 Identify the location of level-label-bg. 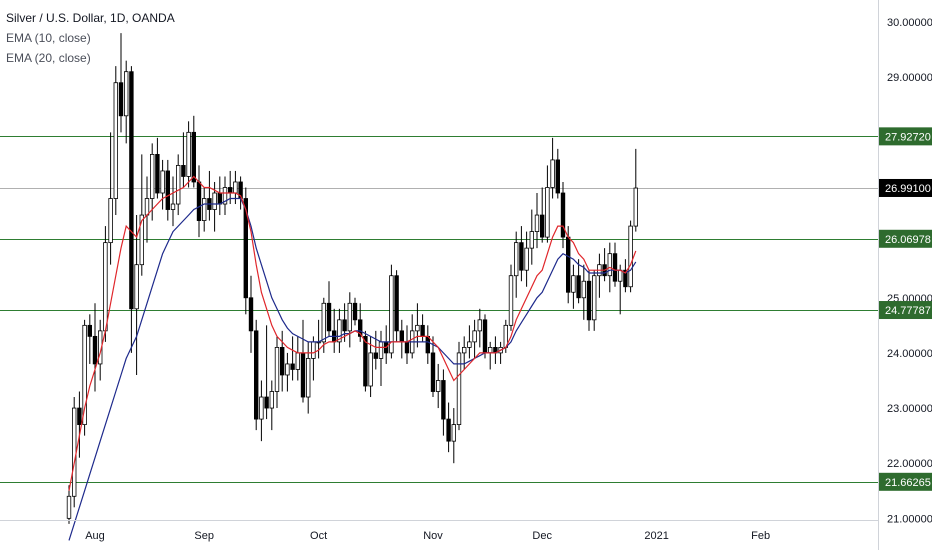
(905, 136).